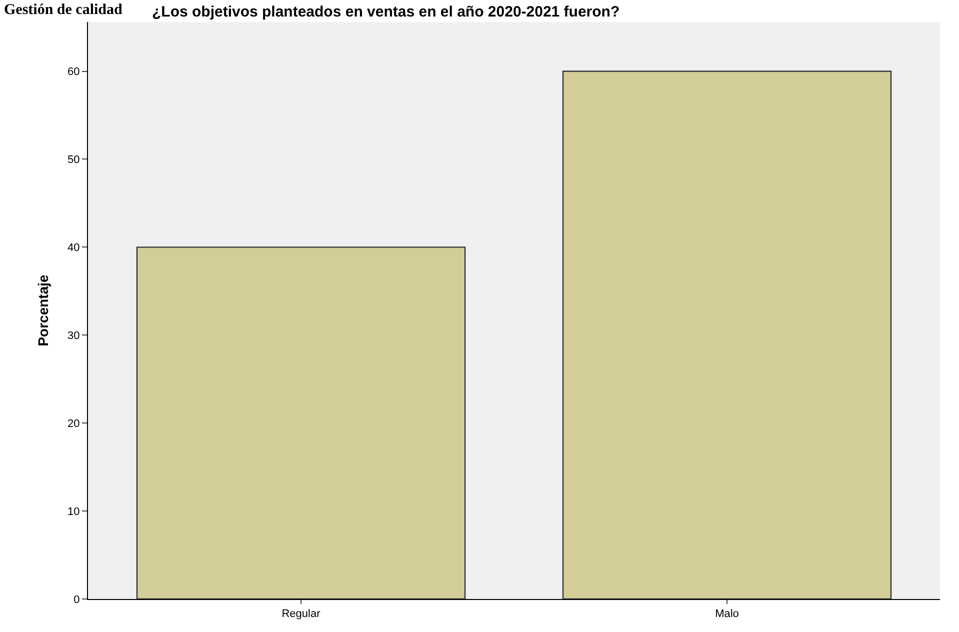 The height and width of the screenshot is (632, 959). Describe the element at coordinates (386, 11) in the screenshot. I see `chart-title: ¿Los objetivos planteados en ventas en el año 2020-2021 fueron?` at that location.